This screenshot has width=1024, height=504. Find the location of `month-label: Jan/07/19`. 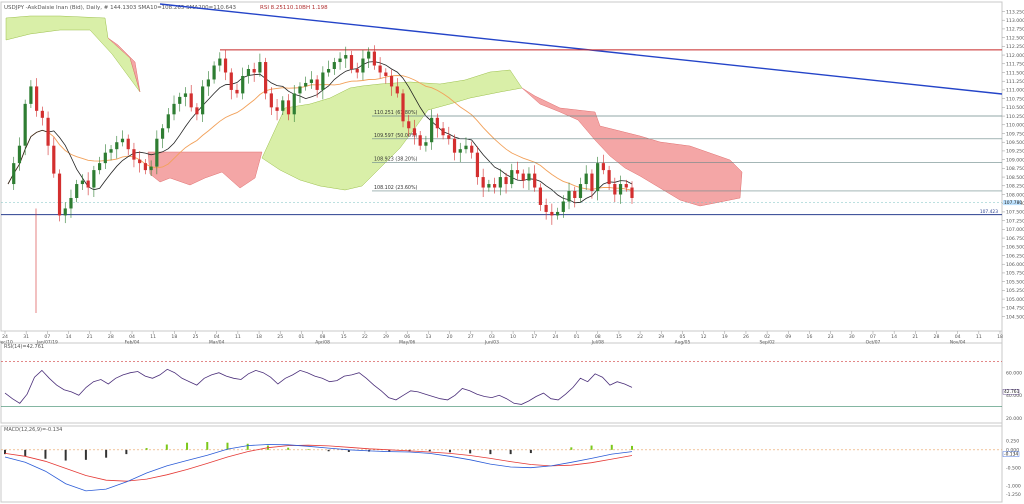

month-label: Jan/07/19 is located at coordinates (47, 343).